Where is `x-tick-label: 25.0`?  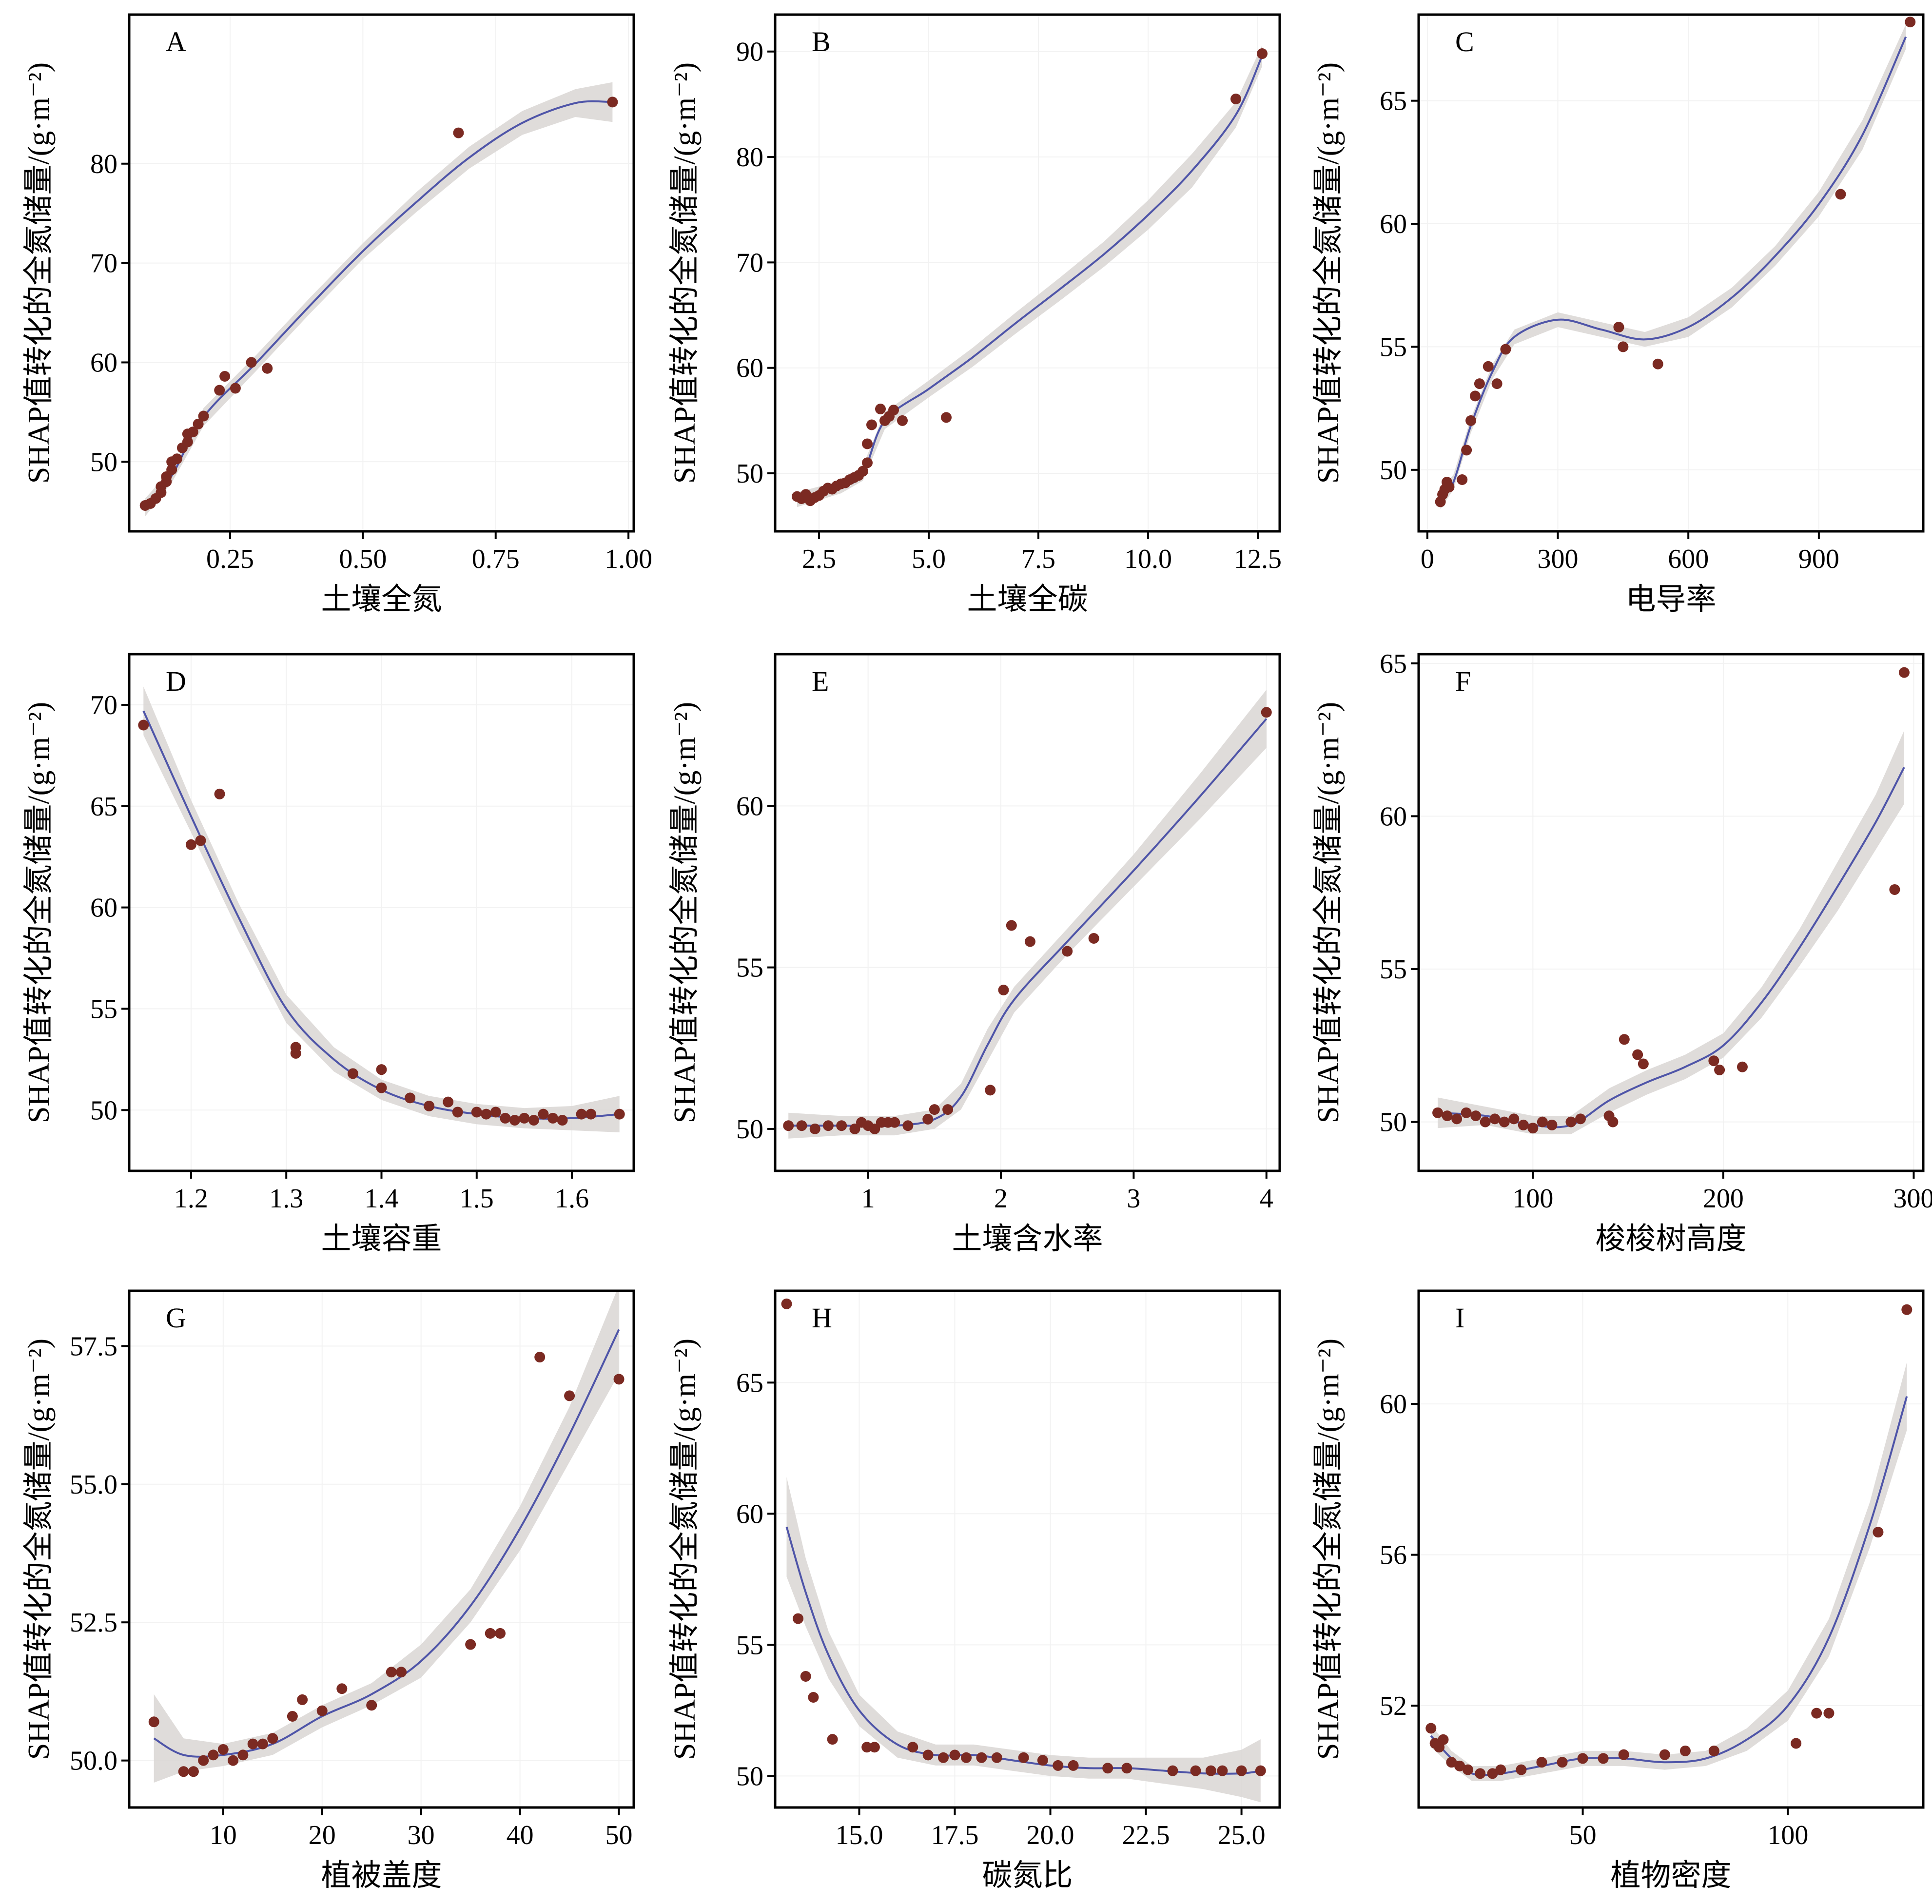
x-tick-label: 25.0 is located at coordinates (1242, 1835).